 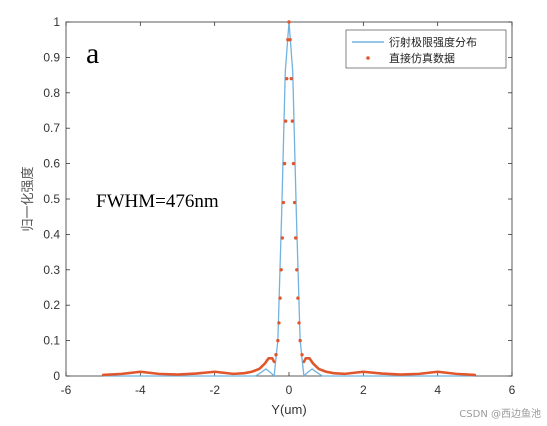 What do you see at coordinates (56, 22) in the screenshot?
I see `y-tick-label: 1` at bounding box center [56, 22].